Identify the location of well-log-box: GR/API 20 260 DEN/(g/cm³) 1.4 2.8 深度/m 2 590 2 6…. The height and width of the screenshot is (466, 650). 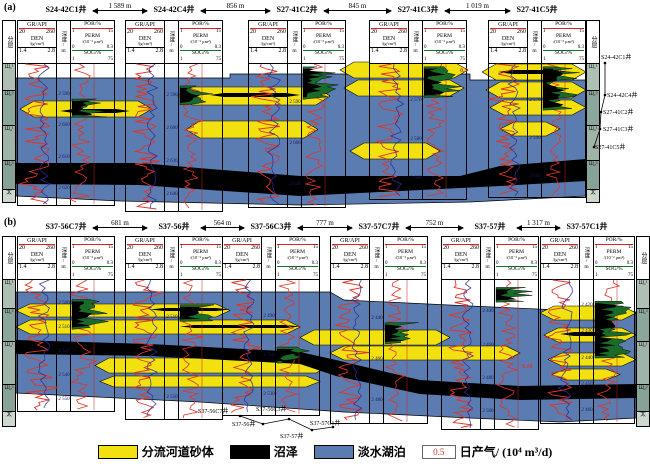
(297, 114).